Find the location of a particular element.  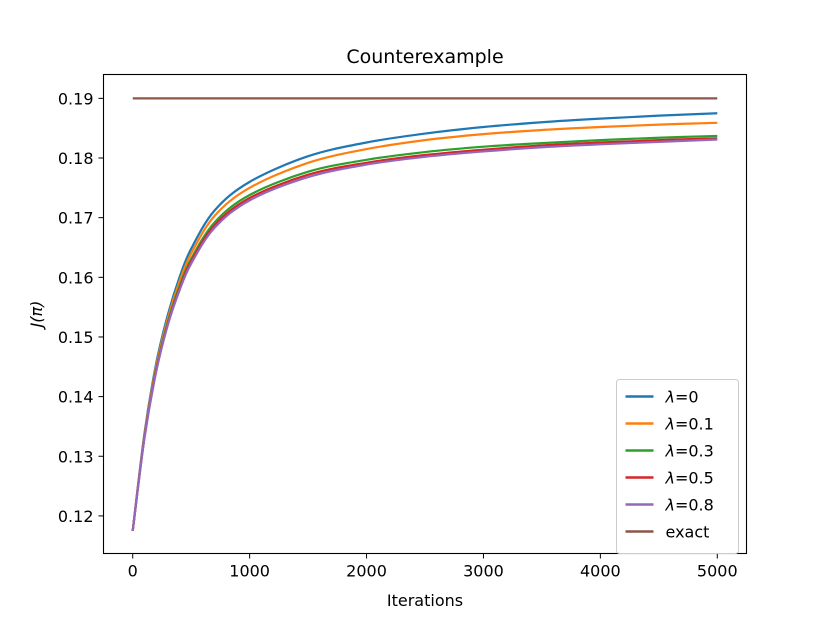

y-tick-label: 0.12 is located at coordinates (76, 516).